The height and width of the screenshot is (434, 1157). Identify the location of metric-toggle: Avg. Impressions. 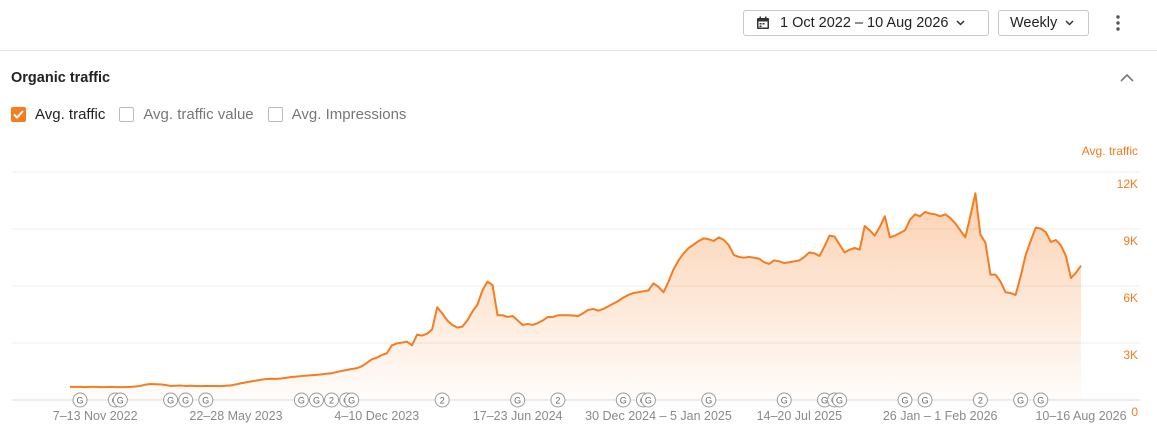
(337, 114).